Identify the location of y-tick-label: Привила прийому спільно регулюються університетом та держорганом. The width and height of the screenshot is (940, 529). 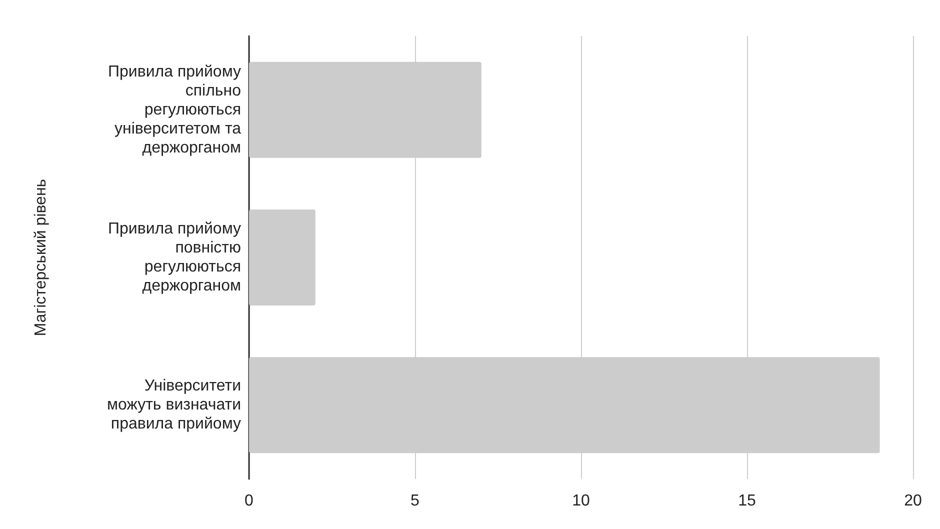
(175, 109).